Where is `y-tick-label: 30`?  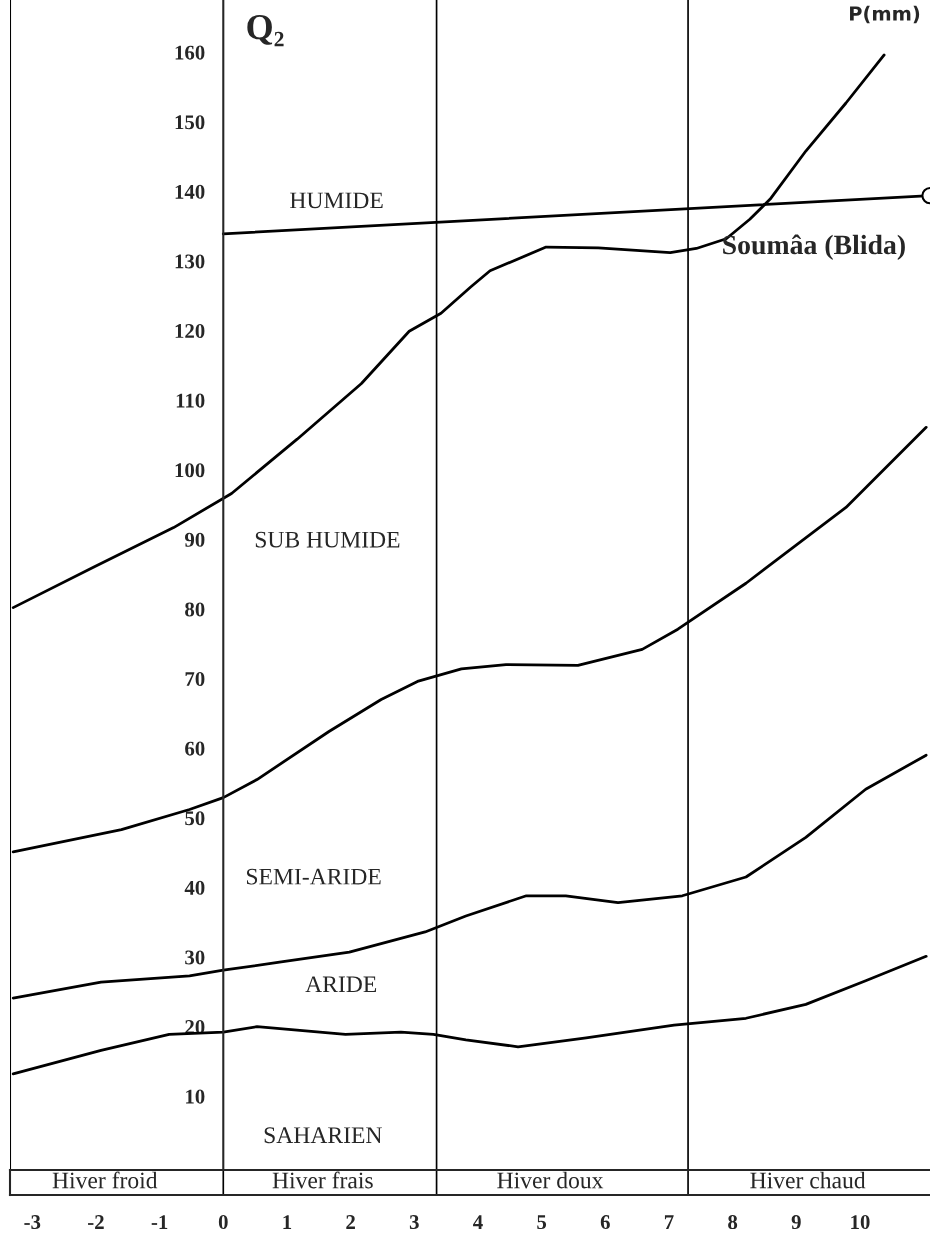
y-tick-label: 30 is located at coordinates (195, 957).